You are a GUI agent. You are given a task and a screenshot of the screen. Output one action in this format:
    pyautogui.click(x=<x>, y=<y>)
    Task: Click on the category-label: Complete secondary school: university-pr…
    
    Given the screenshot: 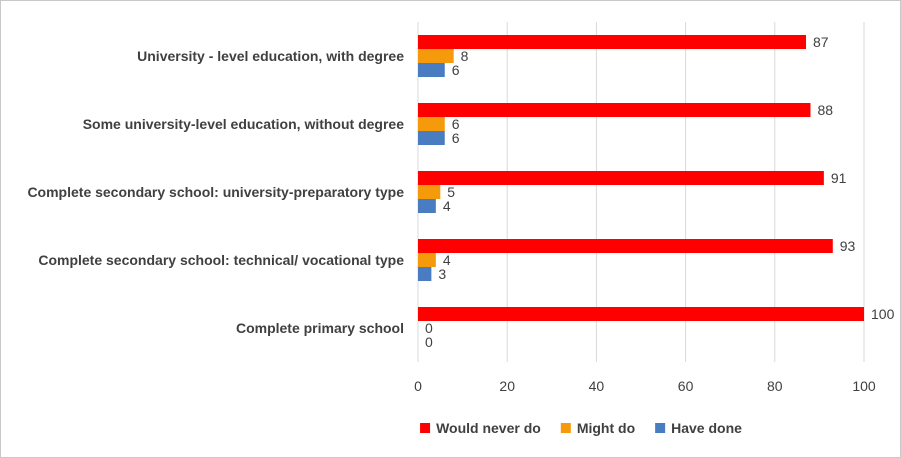 What is the action you would take?
    pyautogui.click(x=215, y=192)
    